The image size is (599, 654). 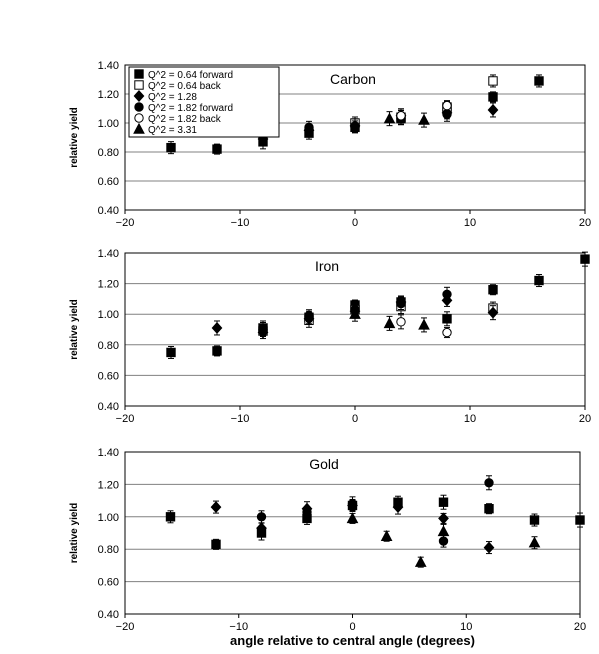 What do you see at coordinates (327, 266) in the screenshot?
I see `chart-title: Iron` at bounding box center [327, 266].